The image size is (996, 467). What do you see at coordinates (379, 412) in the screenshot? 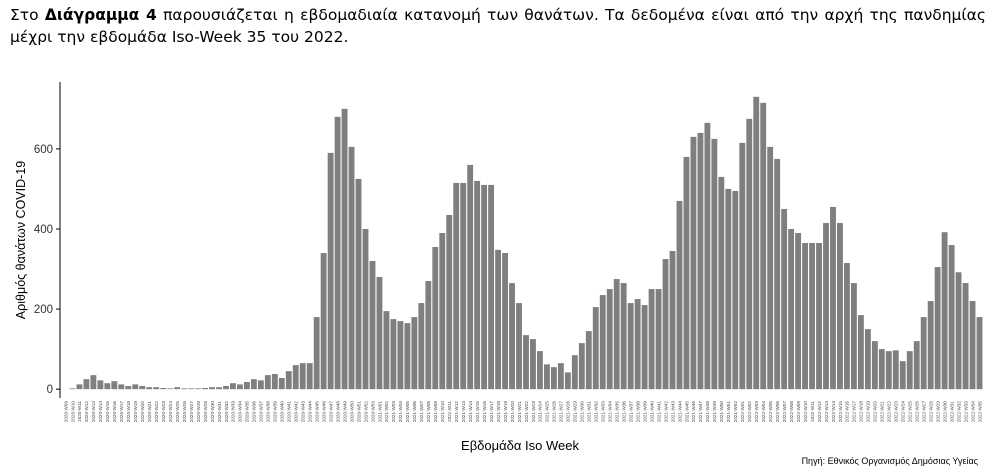
I see `x-tick-label: 2021-W01` at bounding box center [379, 412].